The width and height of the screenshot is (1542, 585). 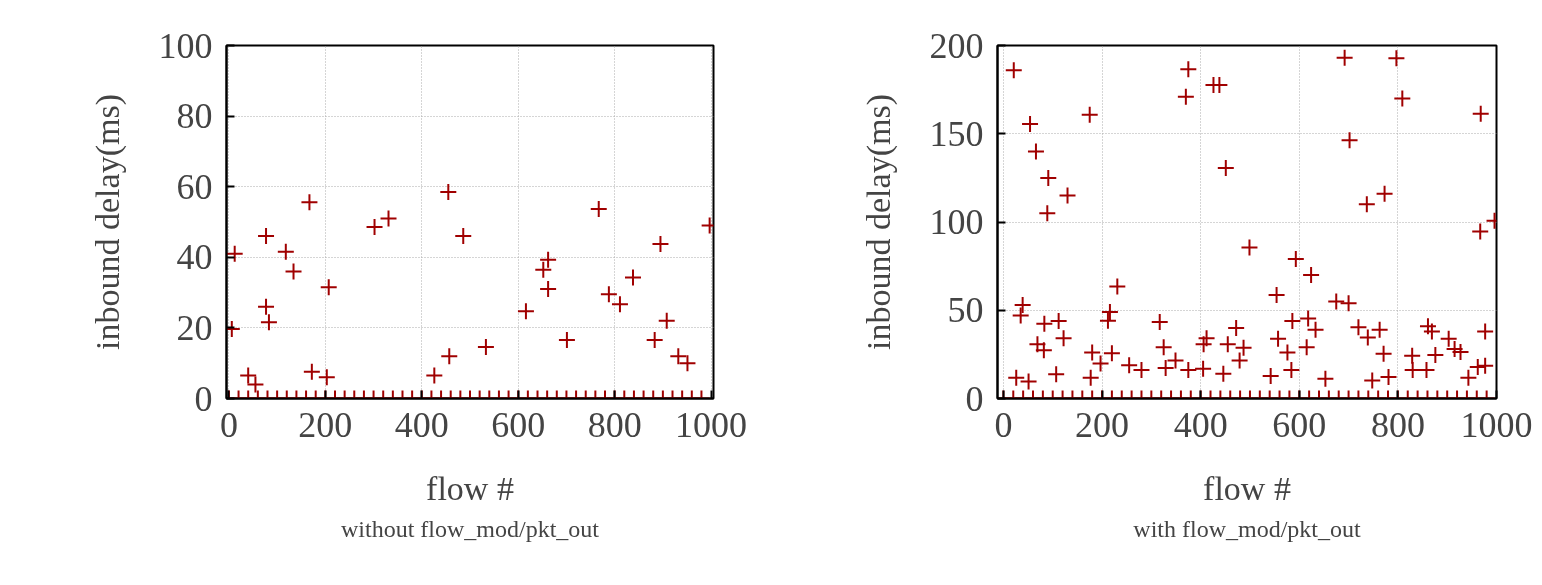 What do you see at coordinates (194, 257) in the screenshot?
I see `y-tick-label: 40` at bounding box center [194, 257].